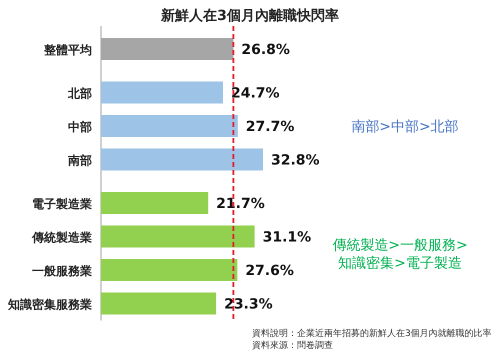 Image resolution: width=501 pixels, height=355 pixels. Describe the element at coordinates (79, 161) in the screenshot. I see `y-tick-label: 南部` at that location.